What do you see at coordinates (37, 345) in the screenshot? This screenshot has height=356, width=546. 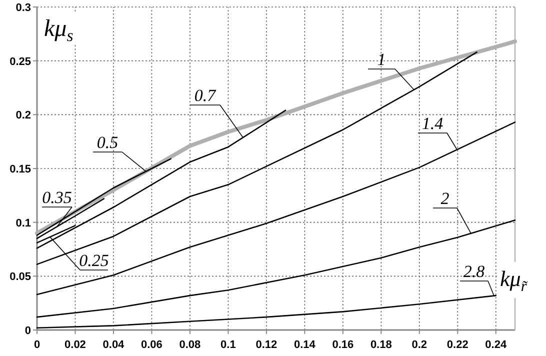 I see `x-tick-label: 0` at bounding box center [37, 345].